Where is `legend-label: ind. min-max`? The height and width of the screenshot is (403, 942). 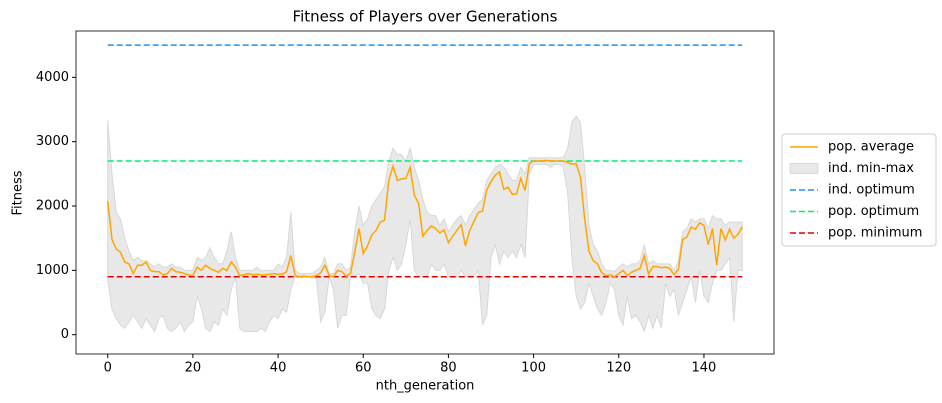 legend-label: ind. min-max is located at coordinates (871, 168).